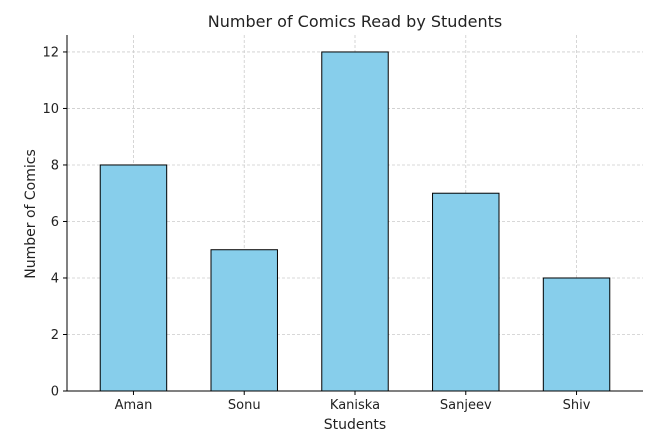 This screenshot has width=666, height=441. What do you see at coordinates (244, 320) in the screenshot?
I see `bar-sonu` at bounding box center [244, 320].